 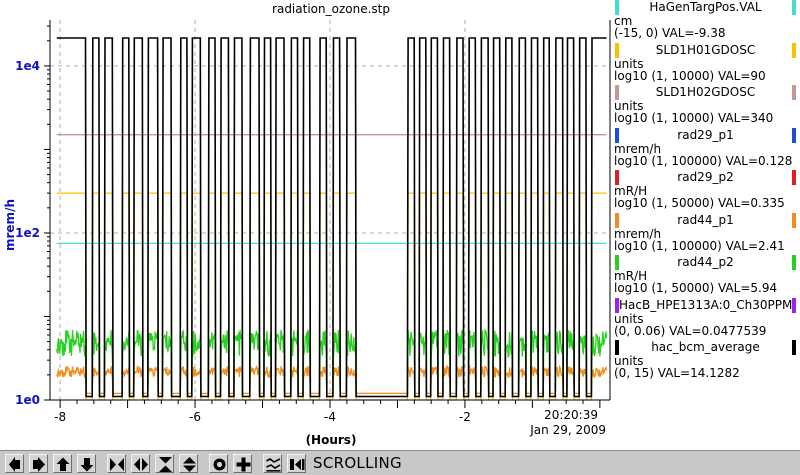 I want to click on x-axis-label: (Hours), so click(x=331, y=440).